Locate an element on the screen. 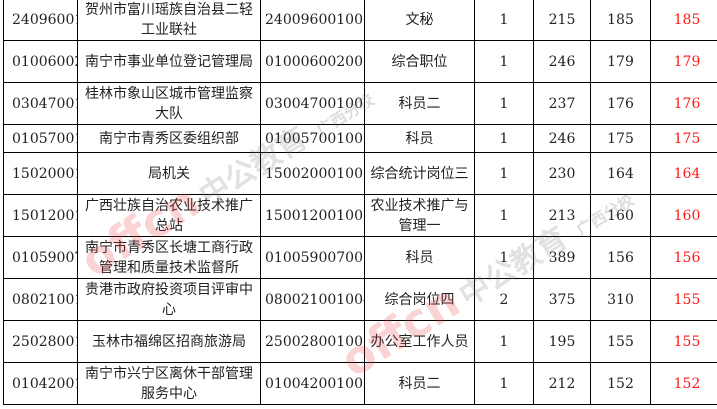 This screenshot has height=409, width=717. cell-applicants: 389 is located at coordinates (562, 257).